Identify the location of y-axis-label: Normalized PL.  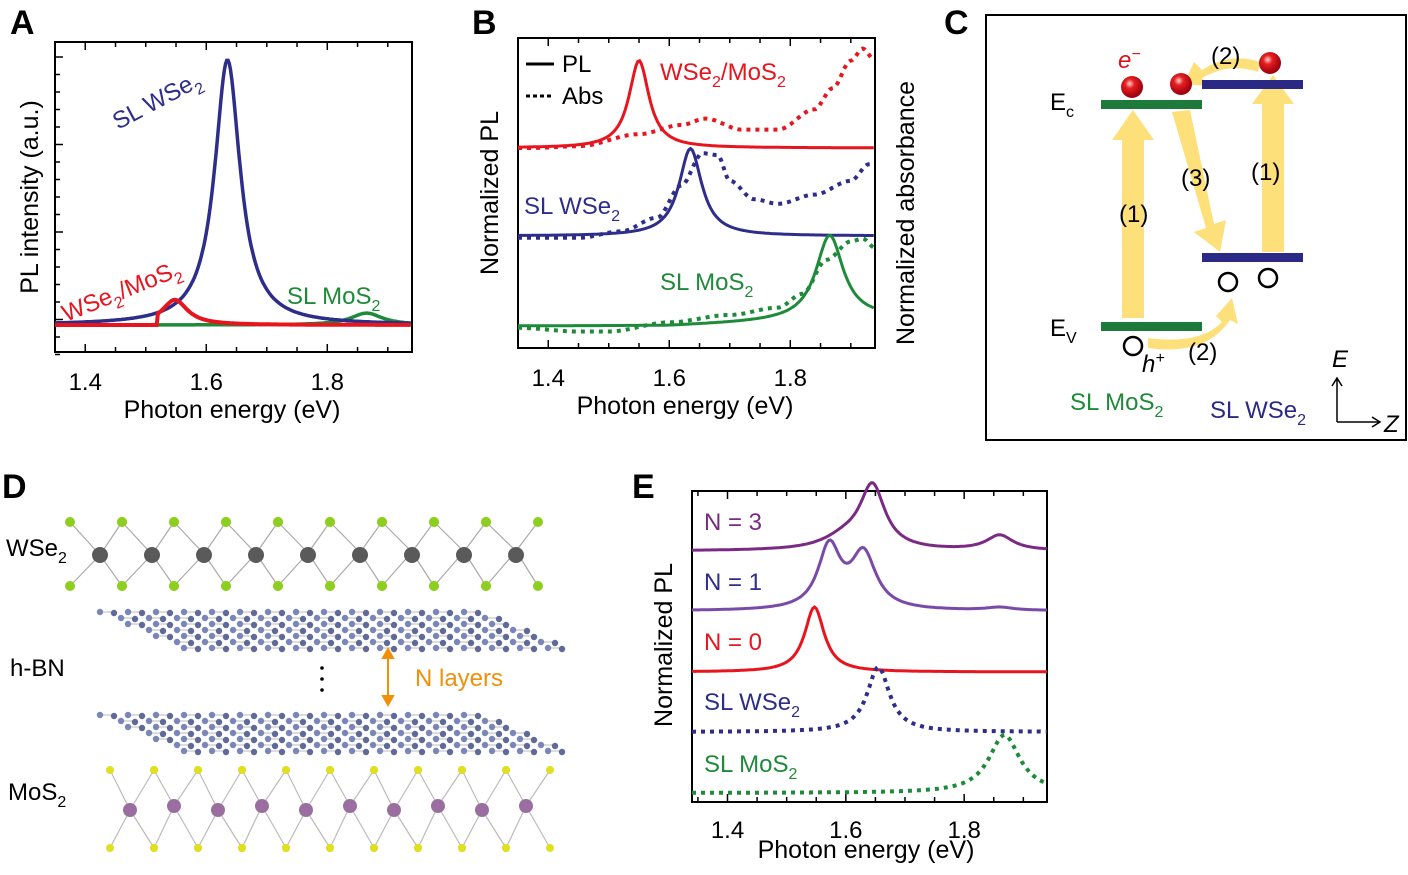
(490, 193).